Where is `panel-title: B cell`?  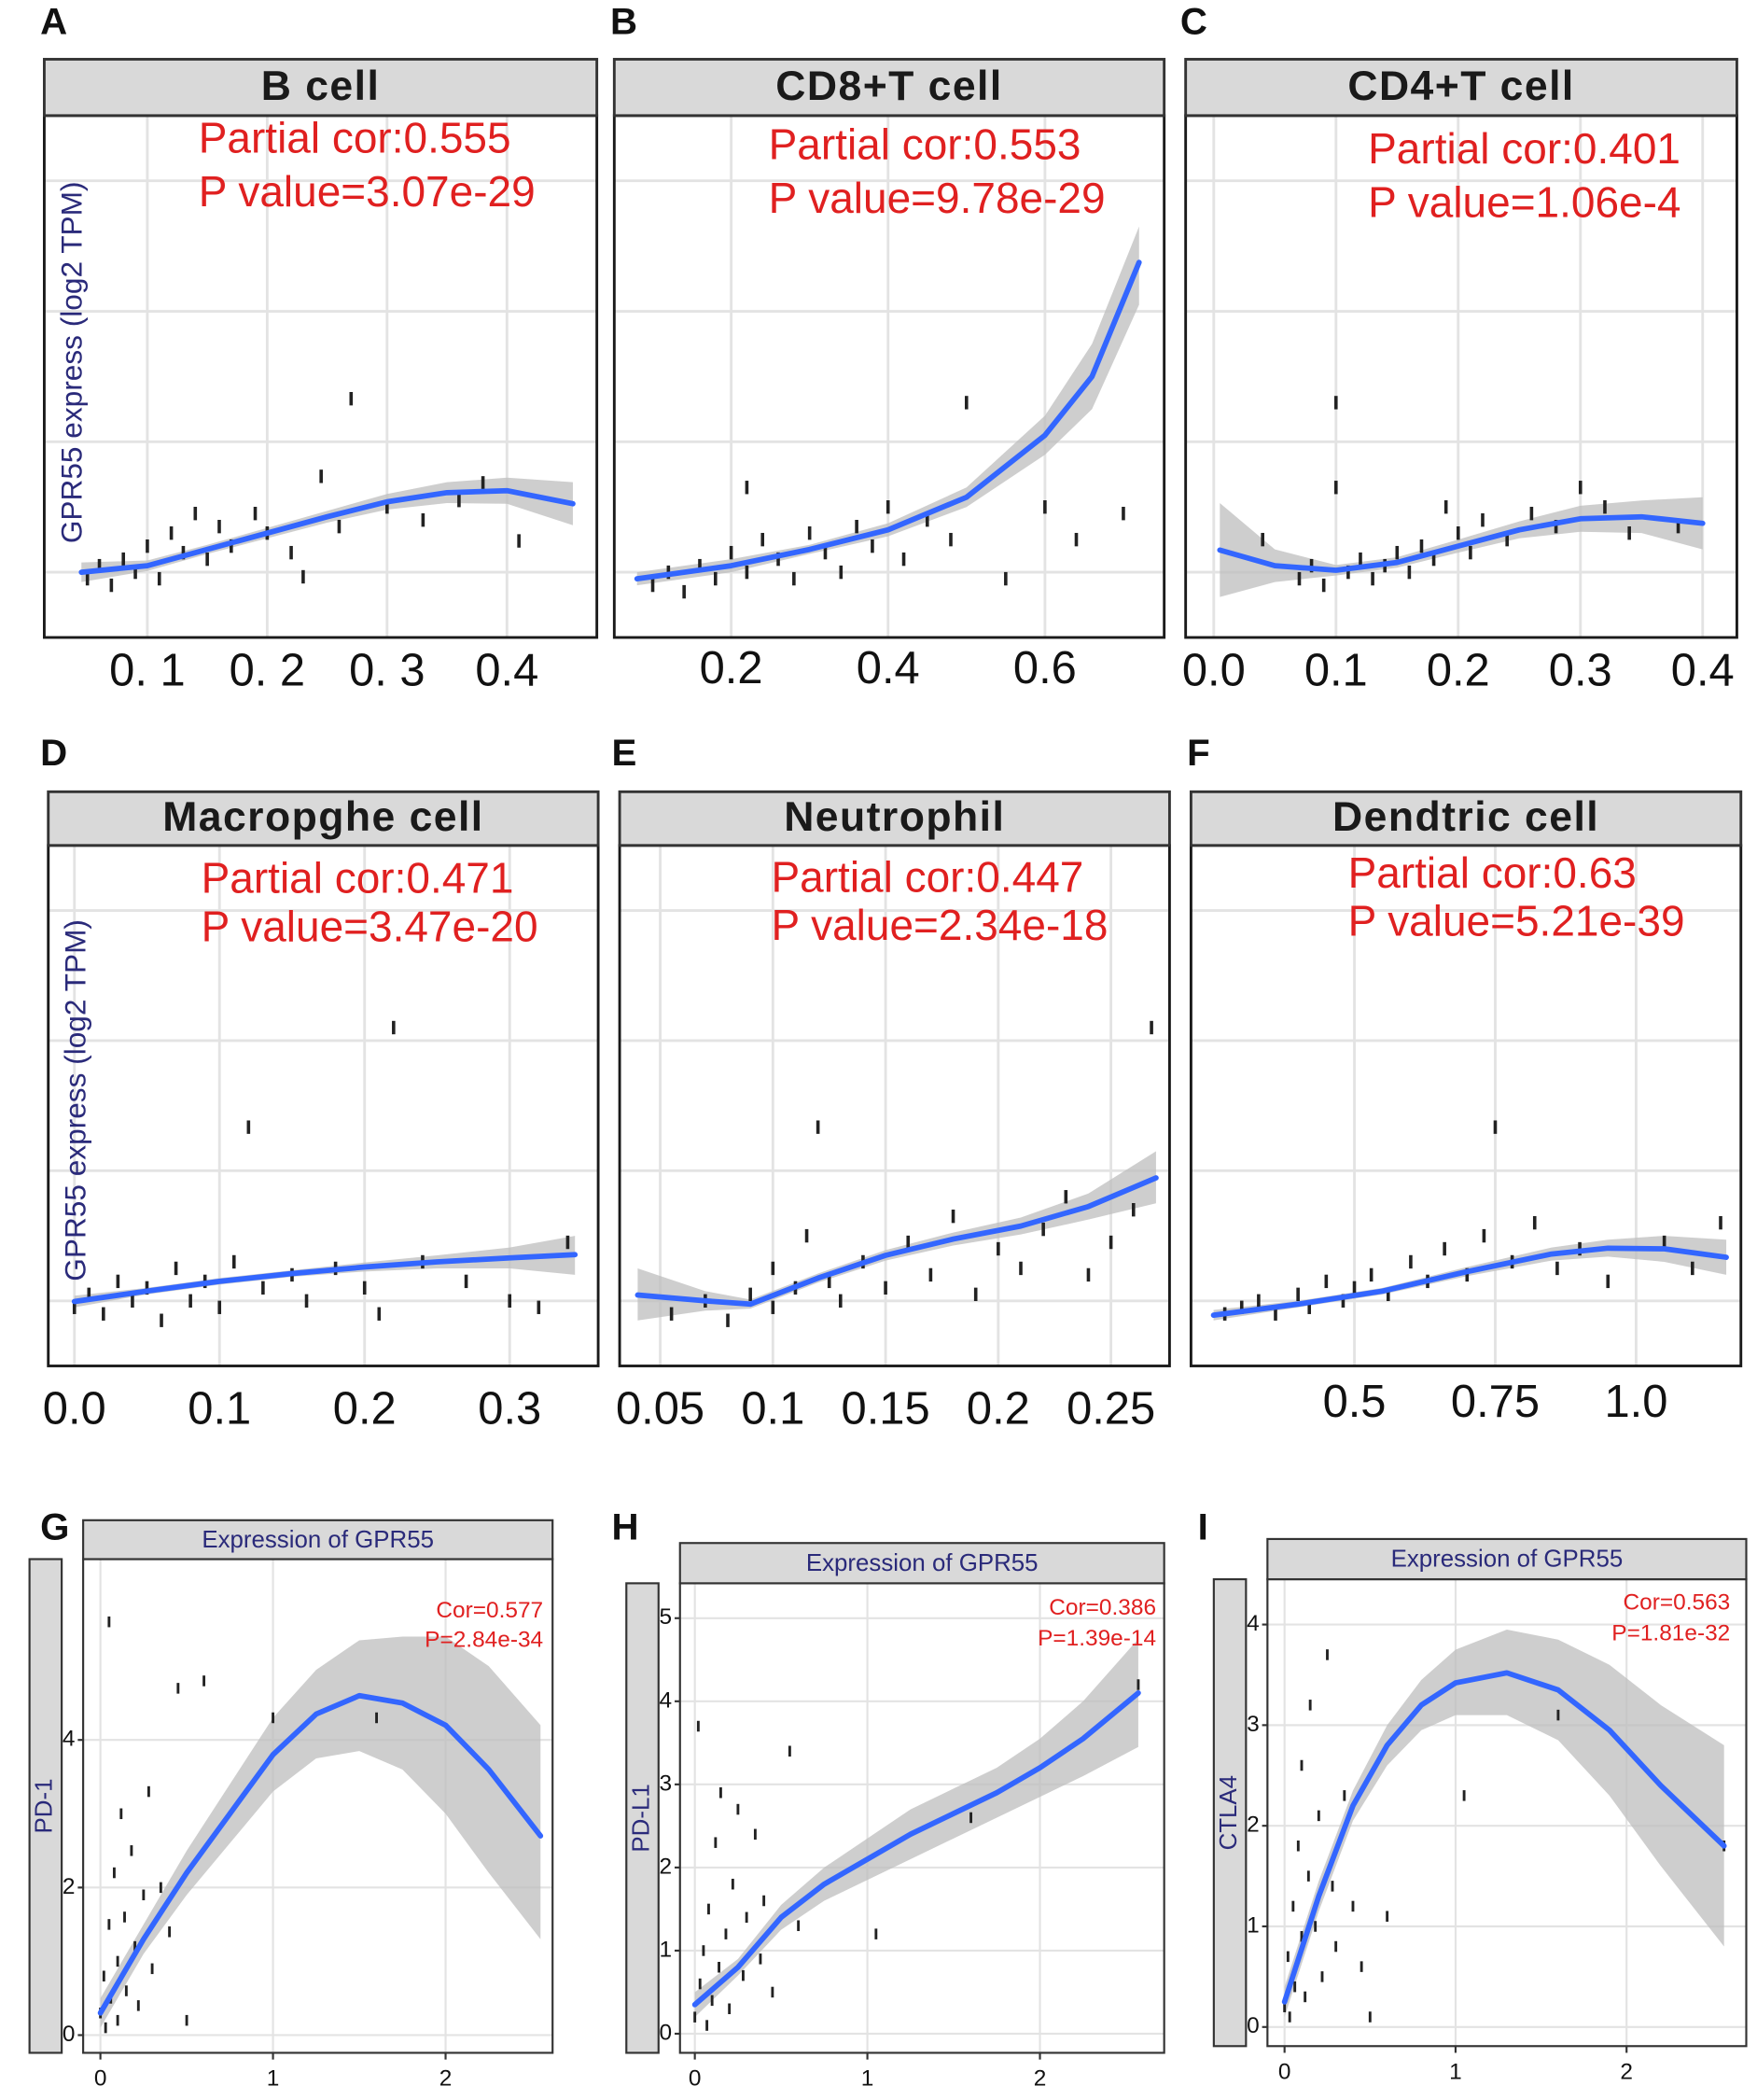 panel-title: B cell is located at coordinates (320, 86).